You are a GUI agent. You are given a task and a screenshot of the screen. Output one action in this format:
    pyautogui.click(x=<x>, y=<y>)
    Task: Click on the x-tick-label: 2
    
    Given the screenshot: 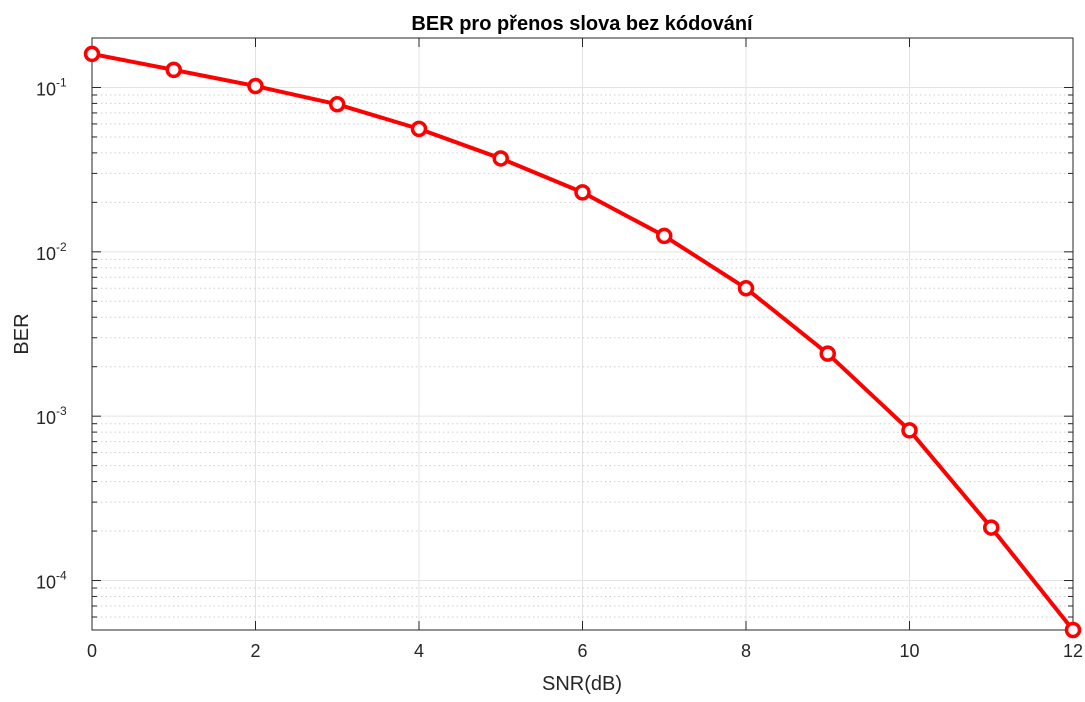 What is the action you would take?
    pyautogui.click(x=255, y=651)
    